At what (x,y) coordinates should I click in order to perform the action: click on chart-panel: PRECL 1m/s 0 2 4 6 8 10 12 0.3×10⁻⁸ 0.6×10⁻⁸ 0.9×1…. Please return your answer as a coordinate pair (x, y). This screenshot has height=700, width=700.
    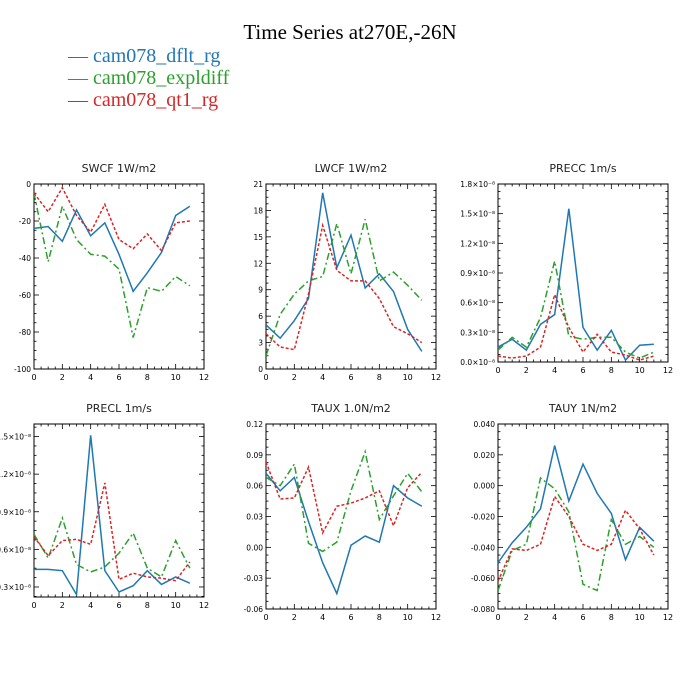
    Looking at the image, I should click on (104, 506).